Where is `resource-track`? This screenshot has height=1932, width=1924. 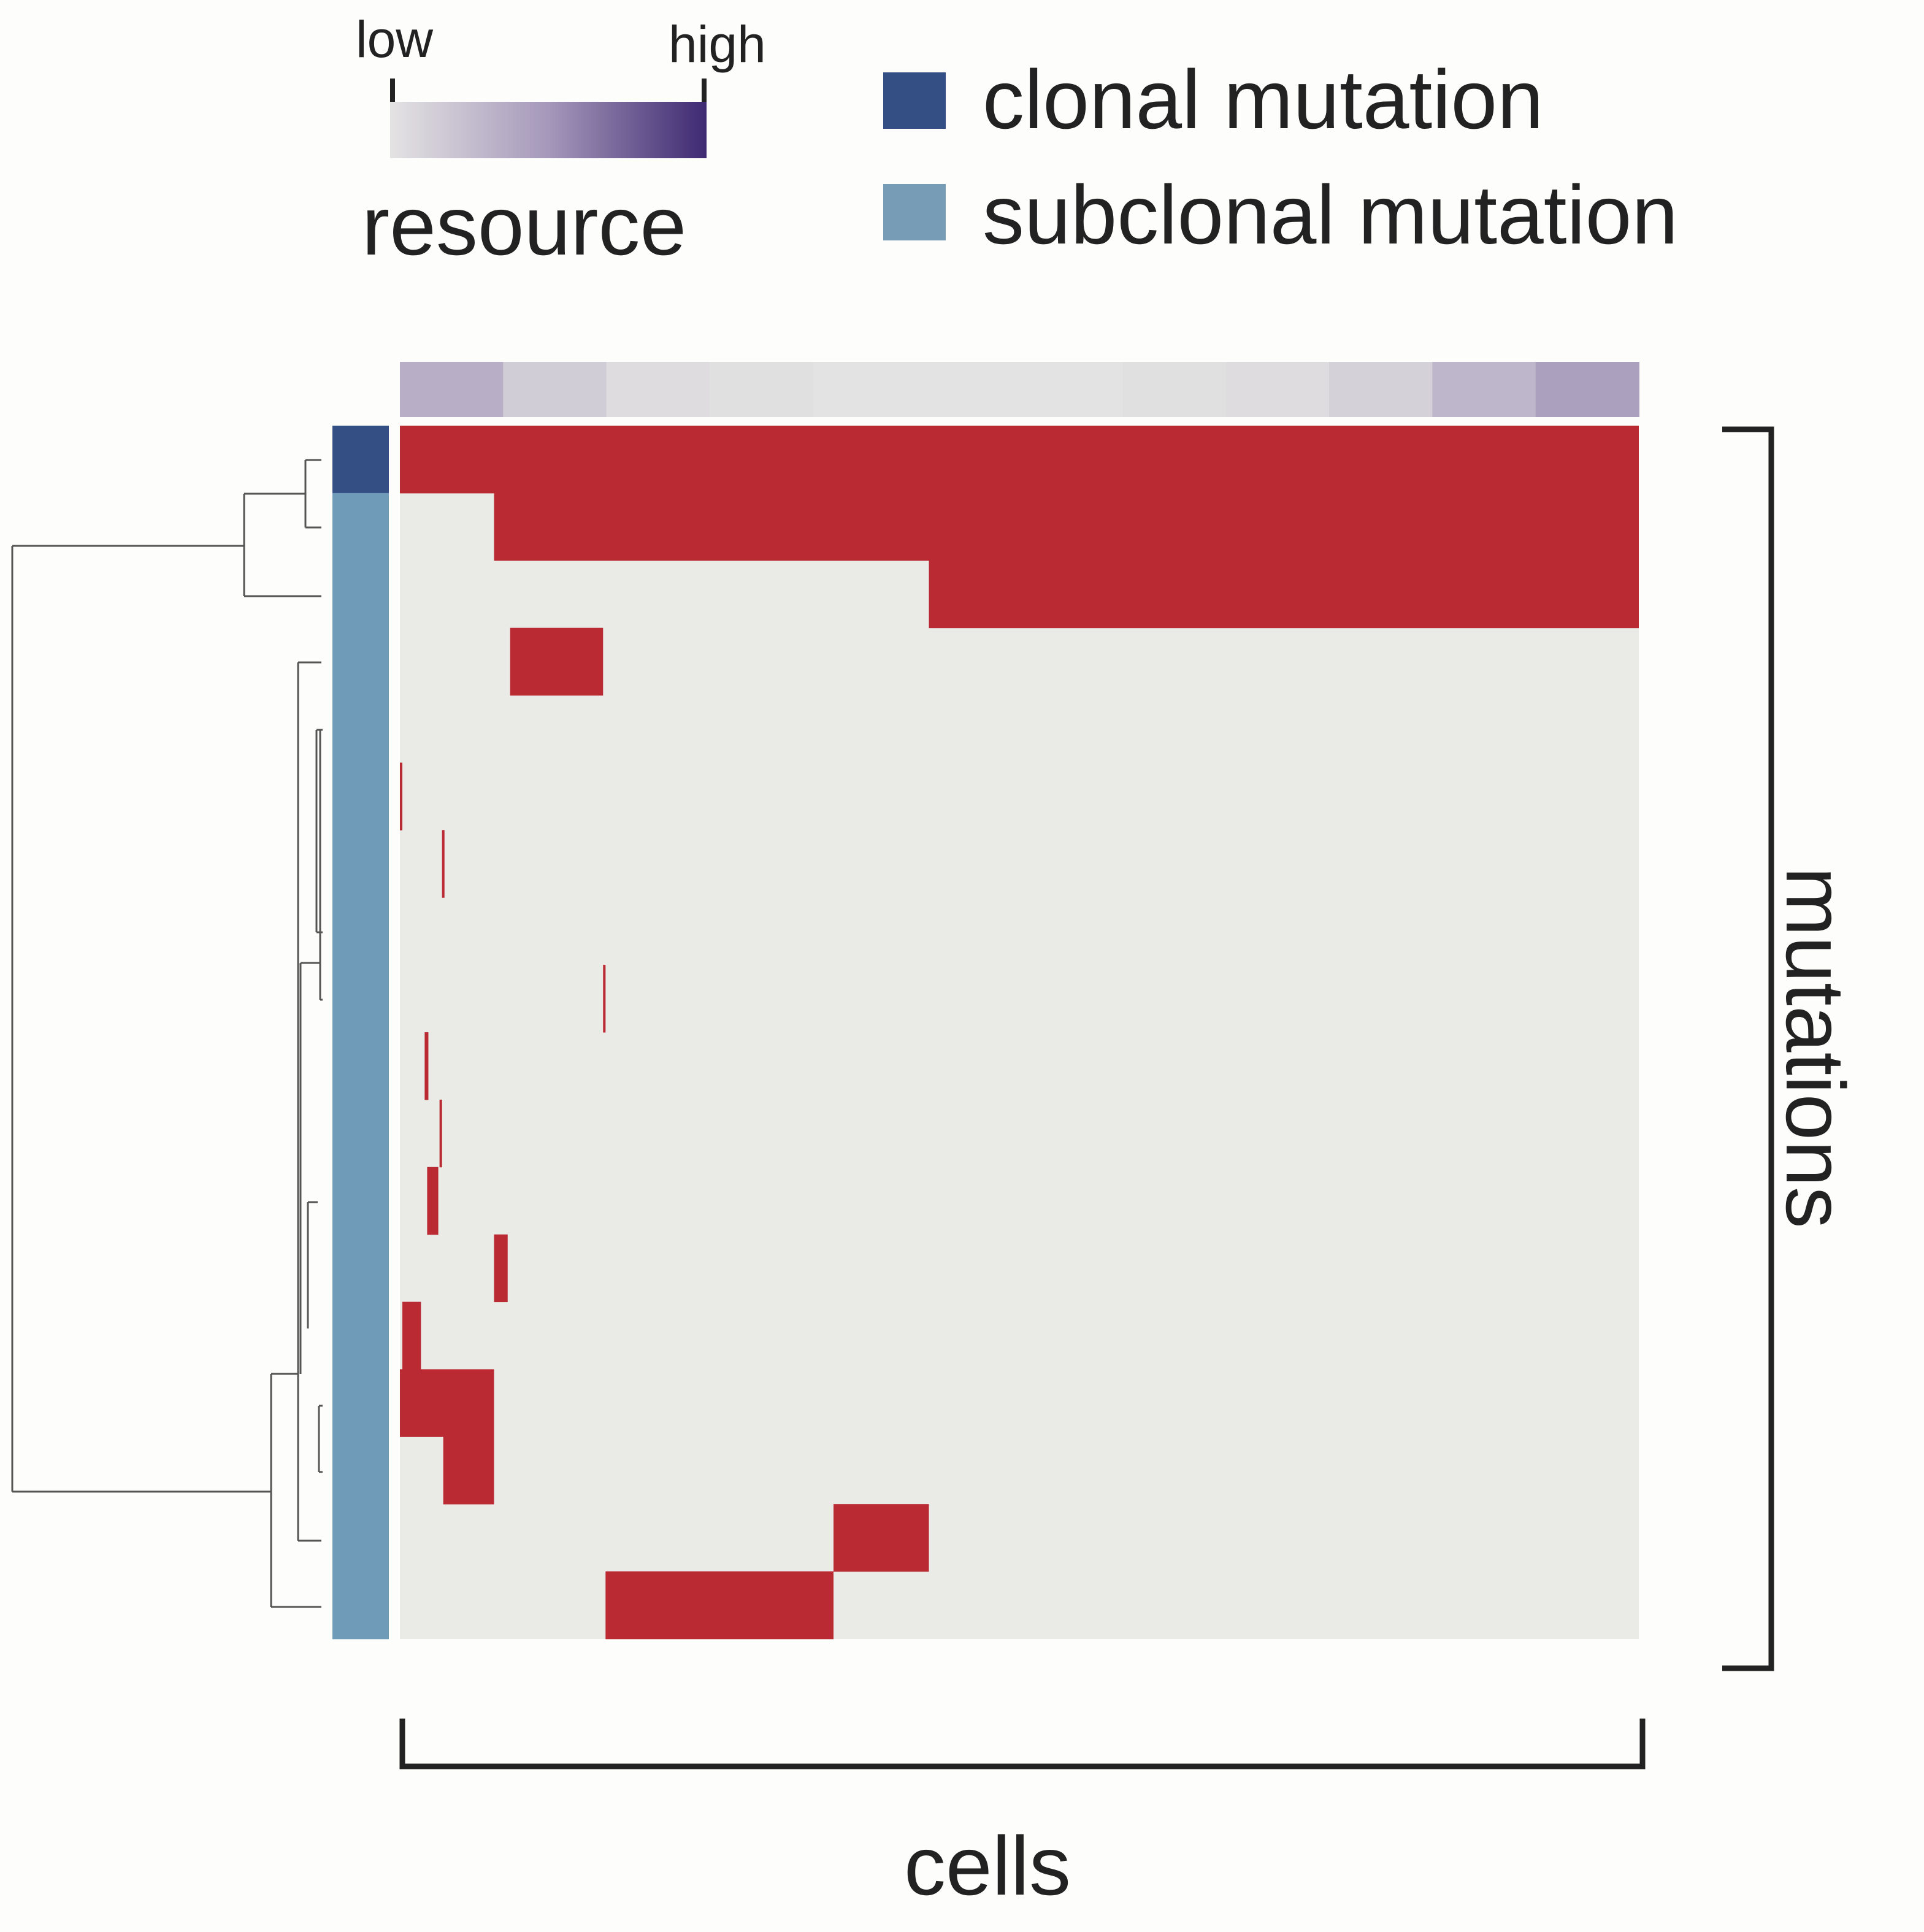
resource-track is located at coordinates (1019, 389).